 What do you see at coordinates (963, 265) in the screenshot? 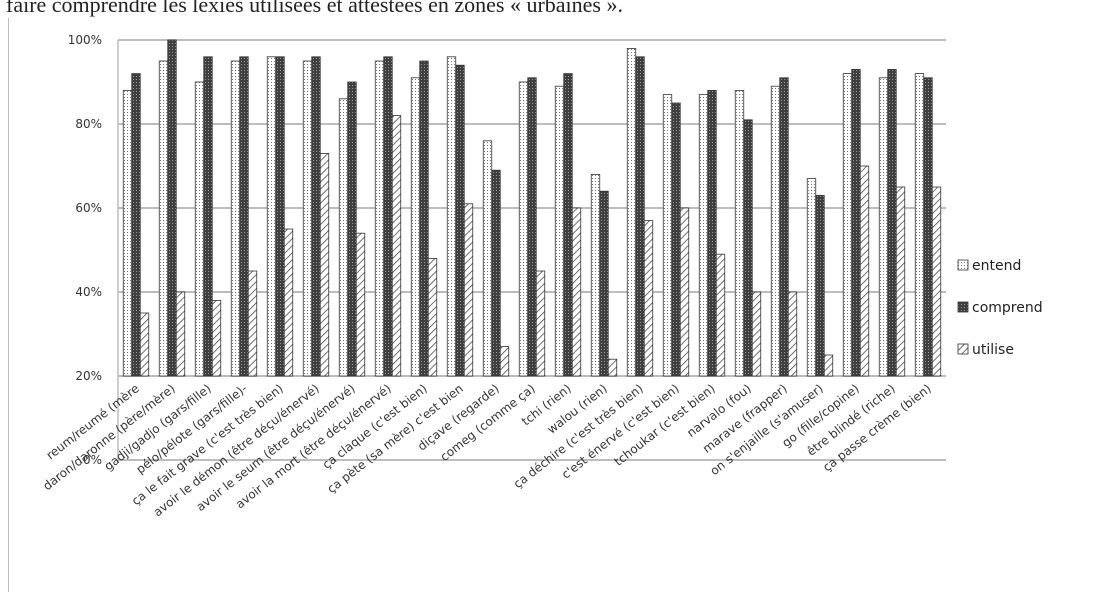
I see `legend-swatch-entend` at bounding box center [963, 265].